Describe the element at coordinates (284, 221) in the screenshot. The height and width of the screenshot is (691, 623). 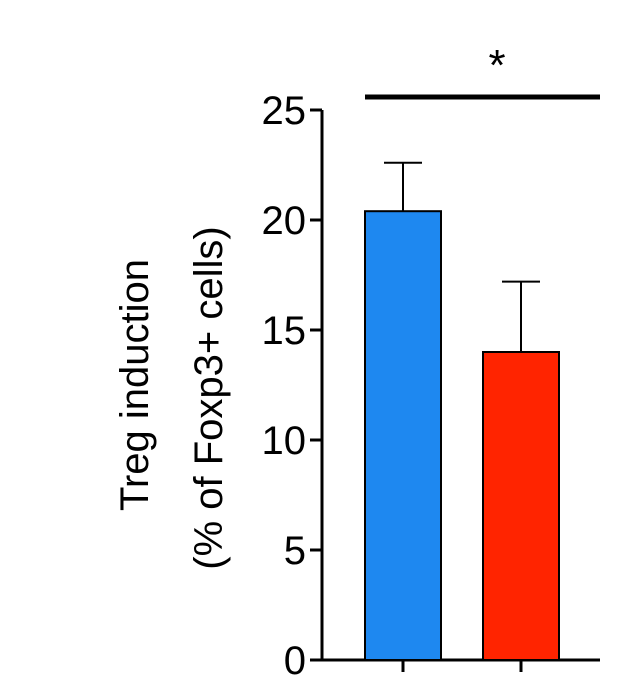
I see `y-tick-label: 20` at that location.